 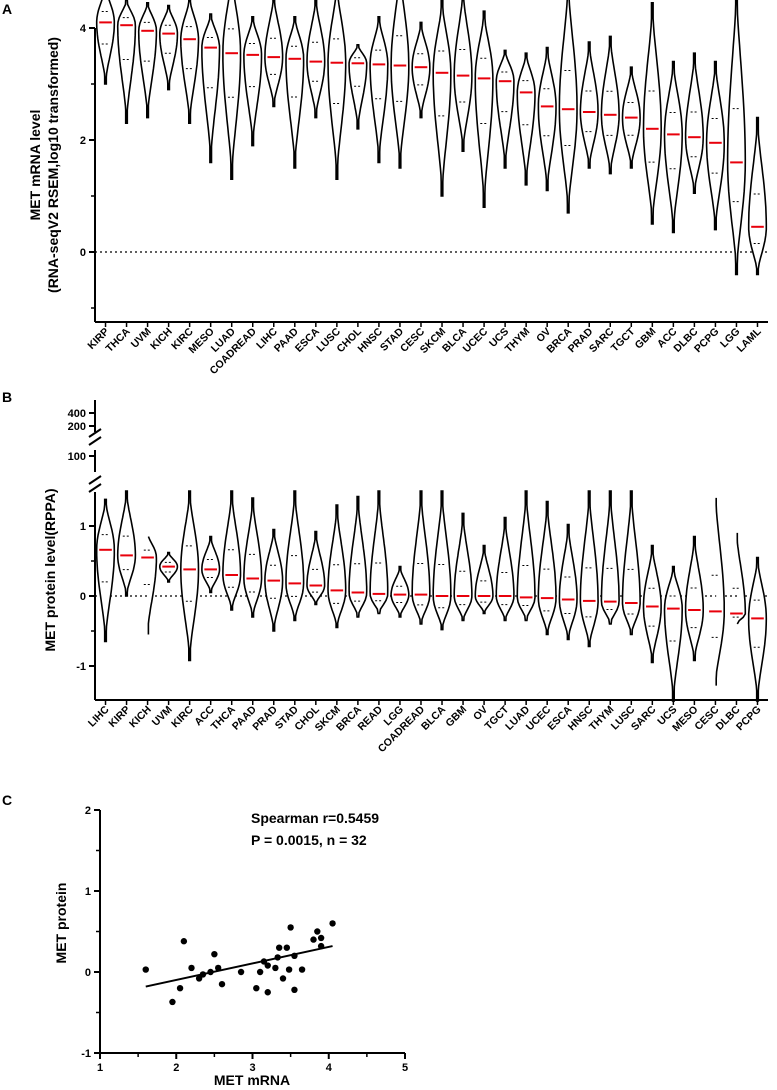 I want to click on panel-b-ylabel: MET protein level(RPPA), so click(x=50, y=569).